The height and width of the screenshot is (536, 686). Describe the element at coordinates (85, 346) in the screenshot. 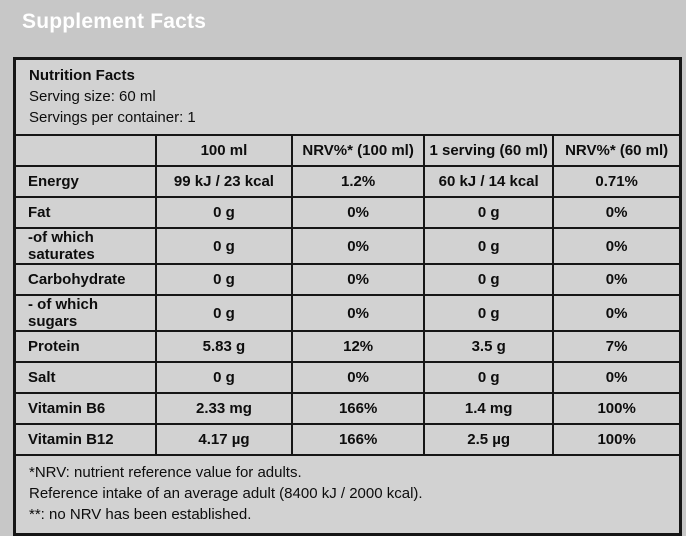

I see `row-label: Protein` at that location.